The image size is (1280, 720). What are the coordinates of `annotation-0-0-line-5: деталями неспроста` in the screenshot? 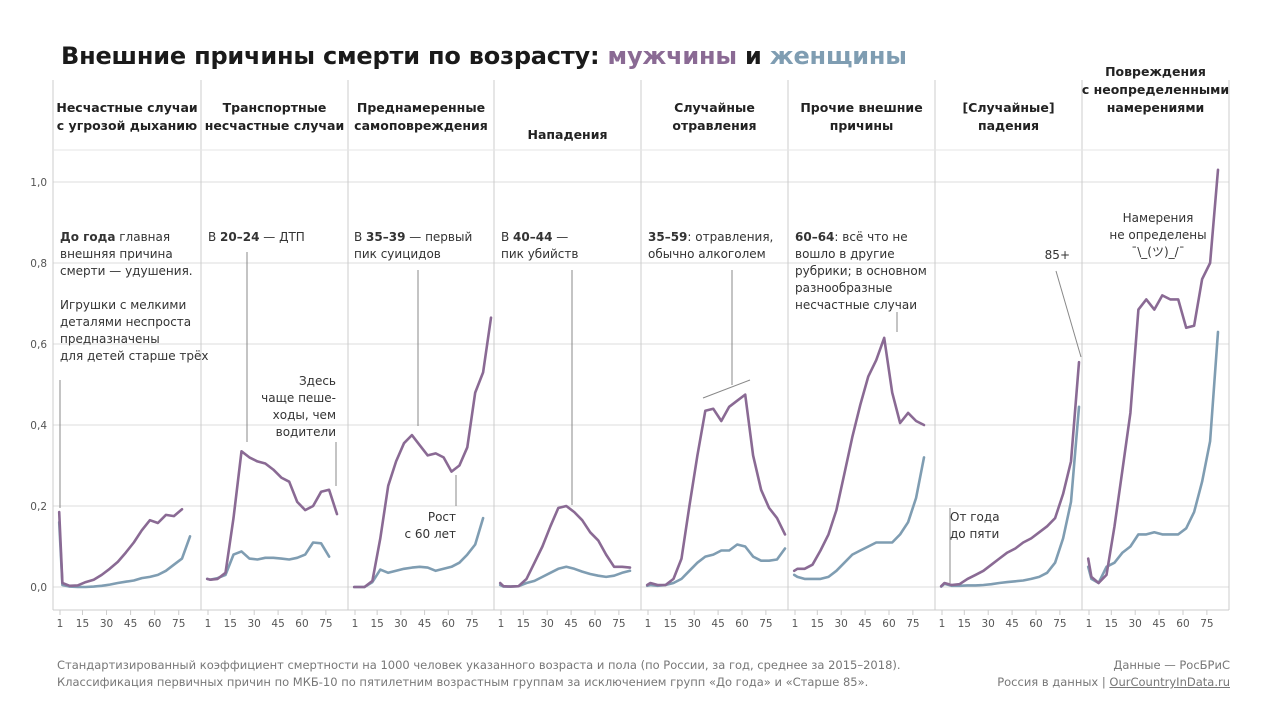 It's located at (125, 322).